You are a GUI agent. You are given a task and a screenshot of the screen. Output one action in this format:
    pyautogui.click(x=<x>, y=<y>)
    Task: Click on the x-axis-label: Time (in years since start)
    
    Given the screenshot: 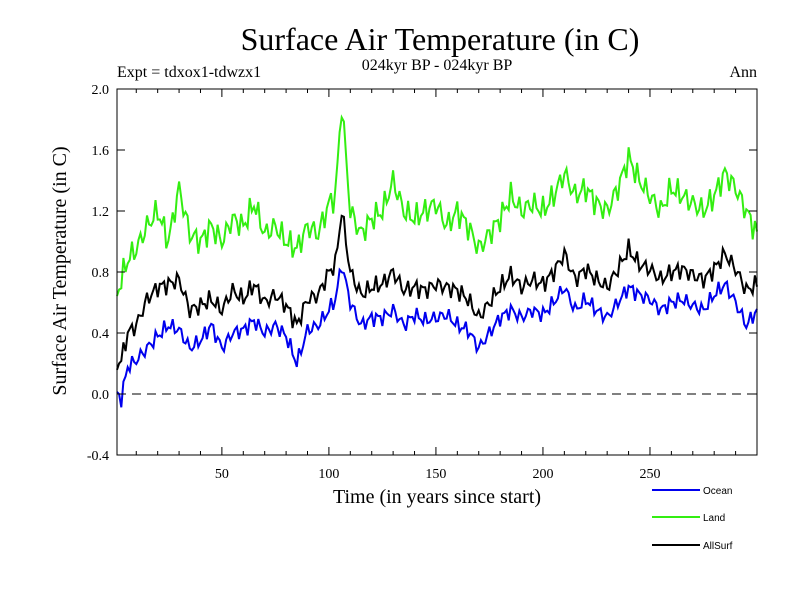 What is the action you would take?
    pyautogui.click(x=437, y=497)
    